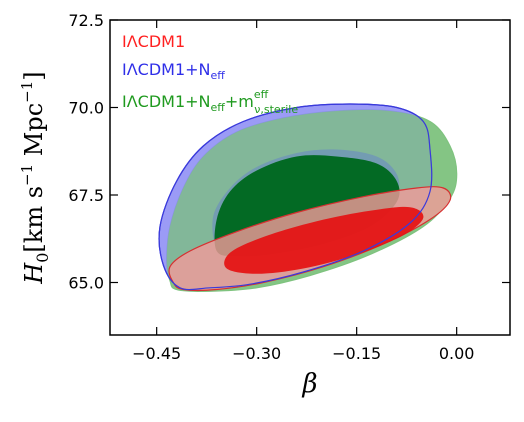 This screenshot has height=422, width=524. What do you see at coordinates (276, 109) in the screenshot?
I see `legend-entry-3-extra-sub: ν,sterile` at bounding box center [276, 109].